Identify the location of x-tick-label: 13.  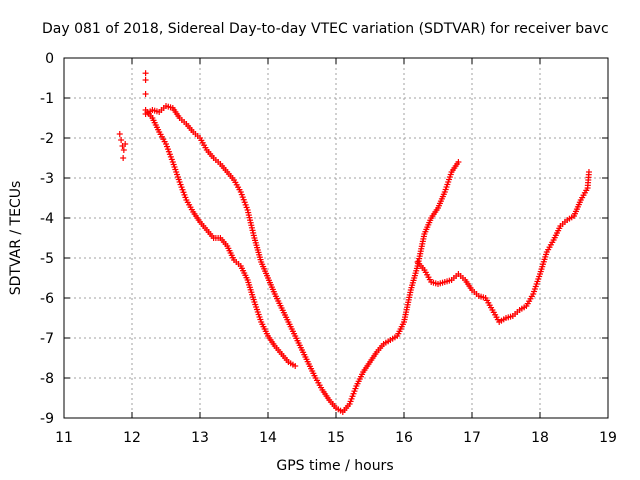
(200, 438).